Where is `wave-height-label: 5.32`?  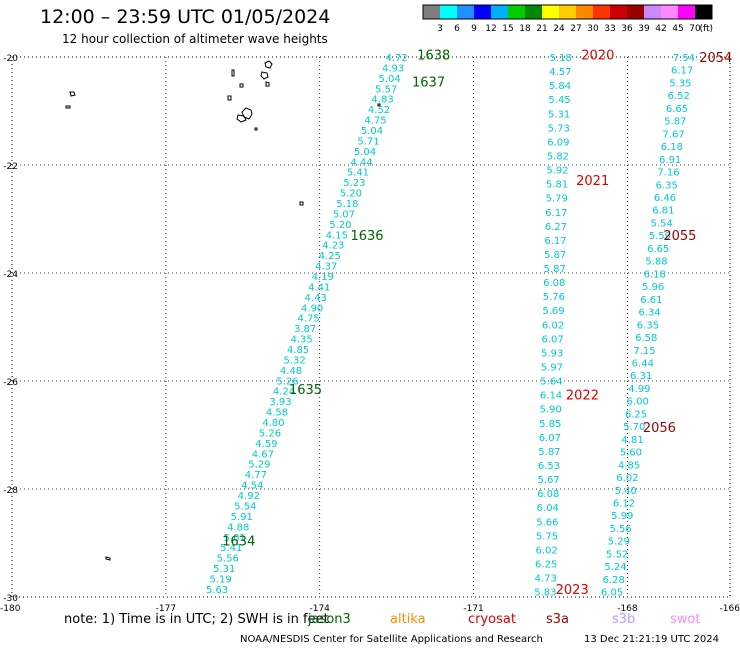
wave-height-label: 5.32 is located at coordinates (294, 360).